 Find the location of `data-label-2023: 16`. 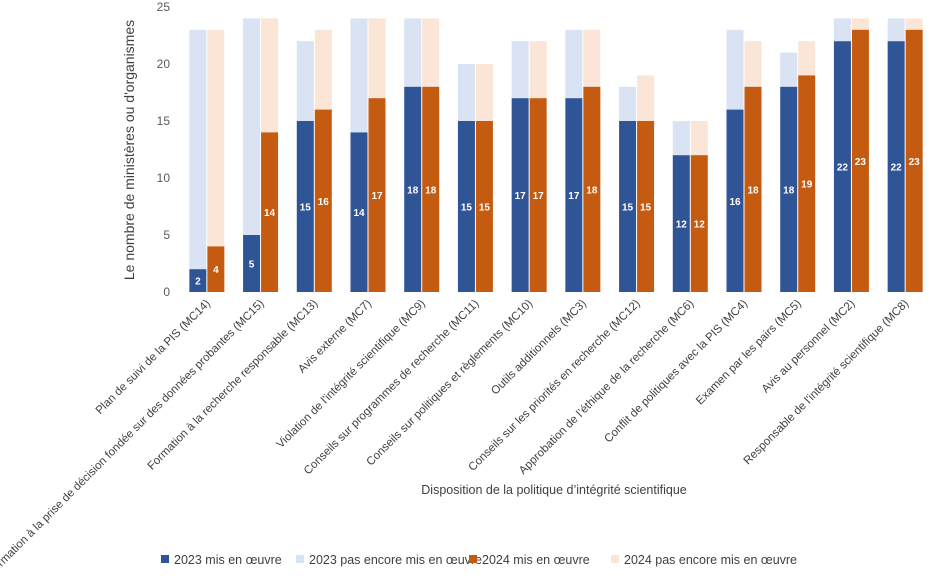

data-label-2023: 16 is located at coordinates (735, 202).